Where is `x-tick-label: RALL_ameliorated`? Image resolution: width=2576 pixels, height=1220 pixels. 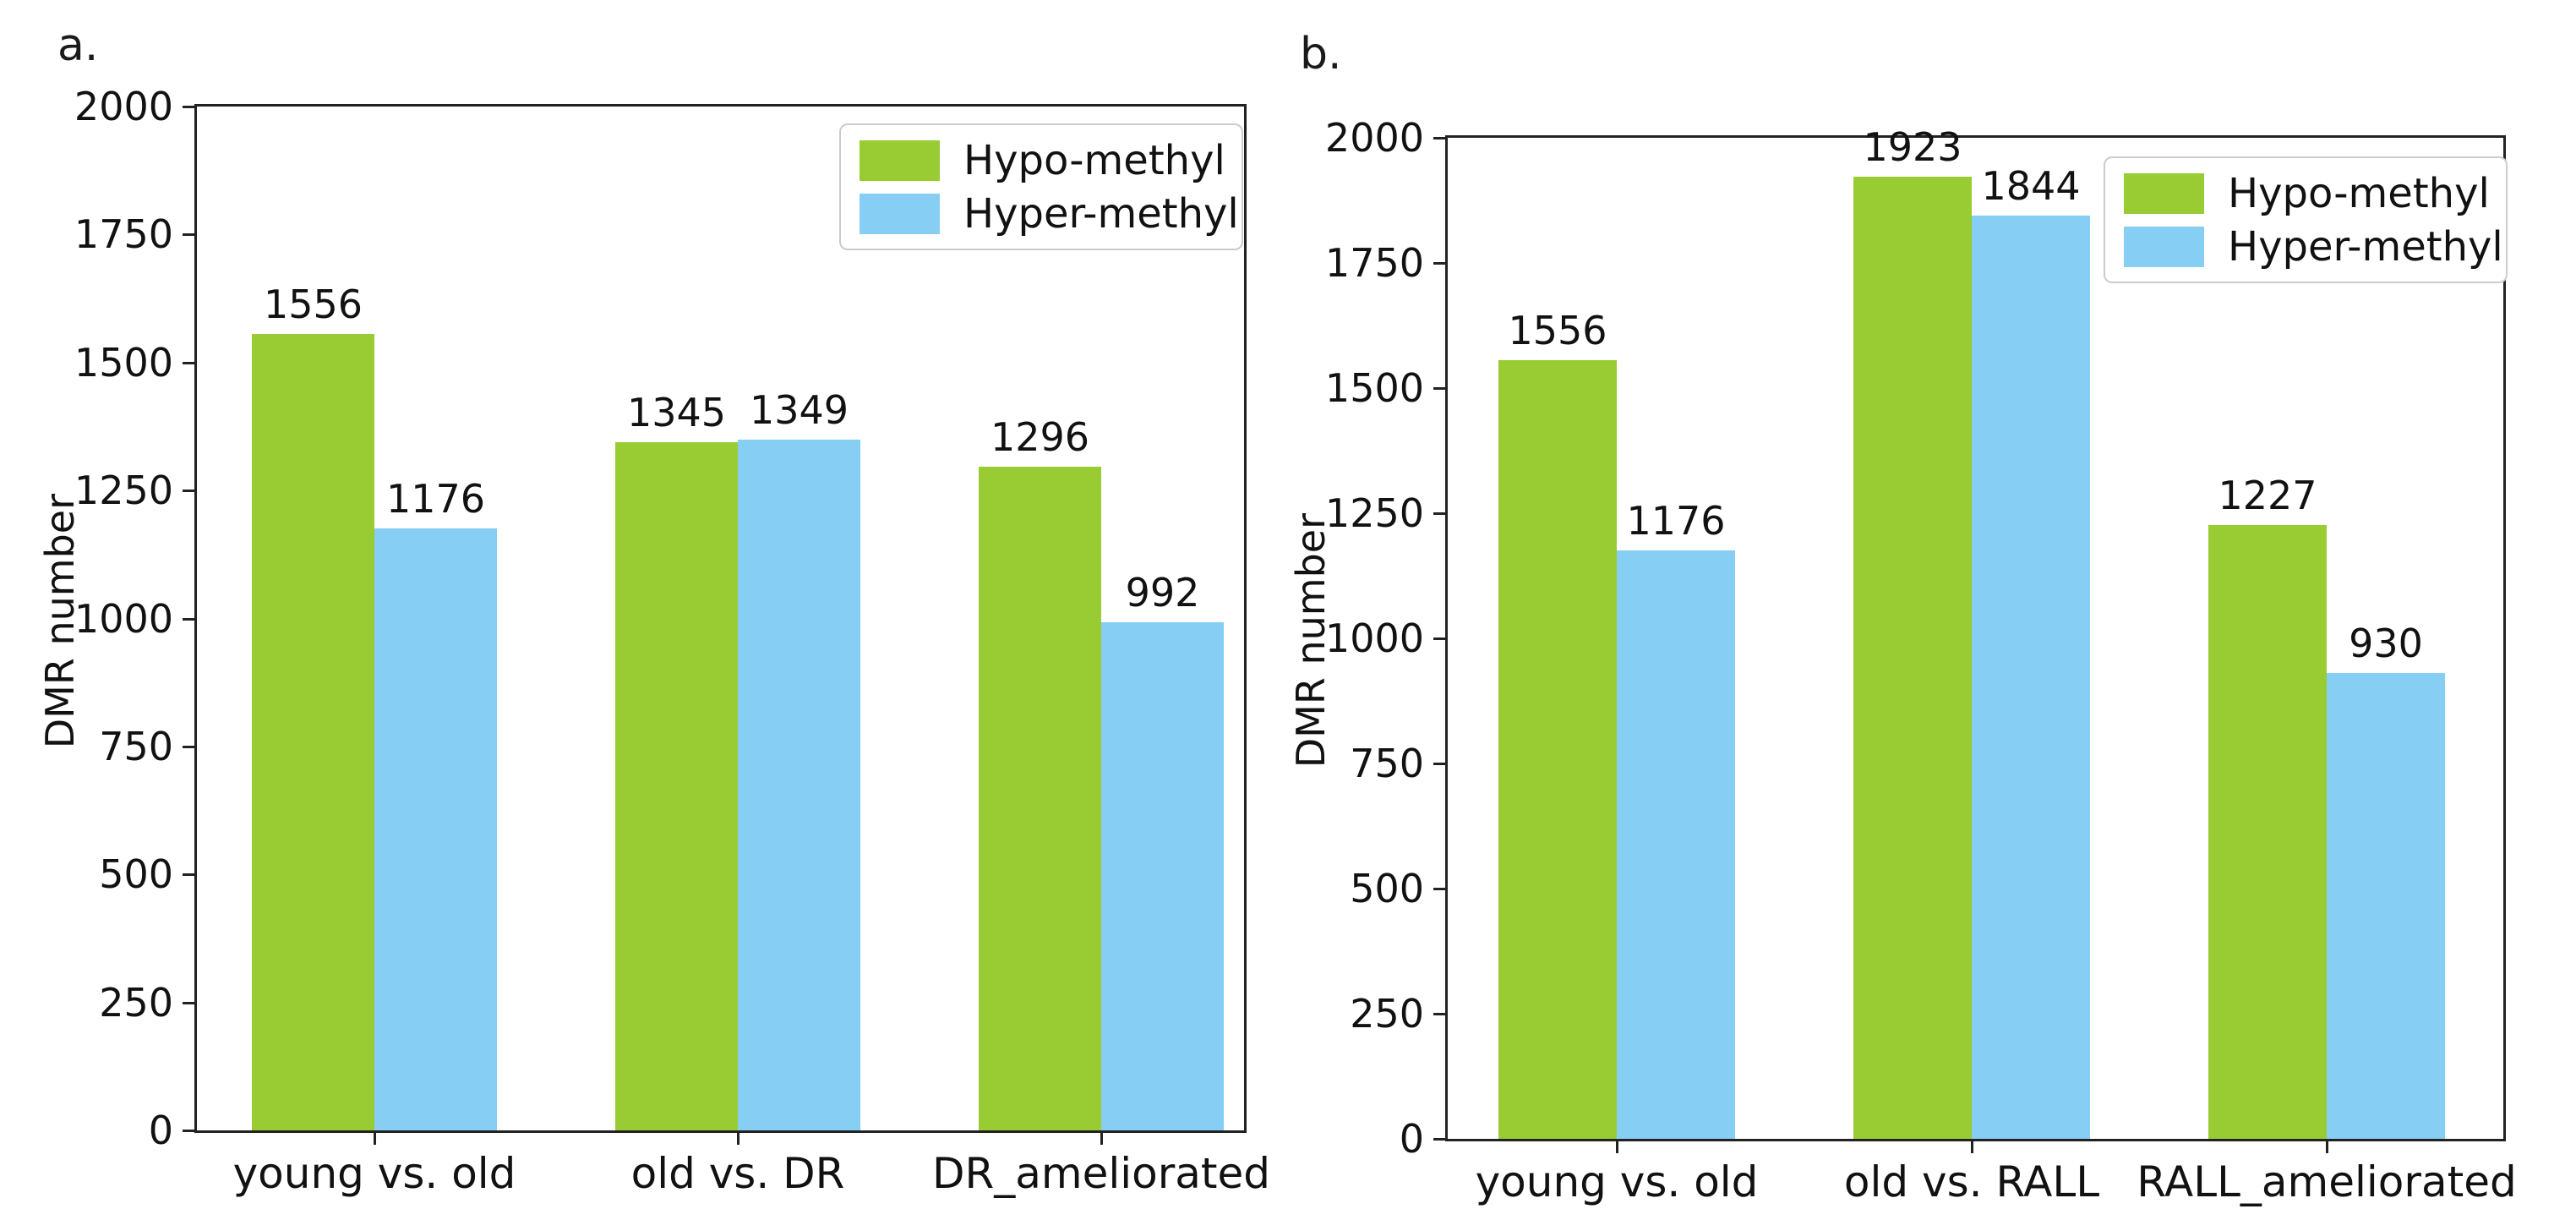
x-tick-label: RALL_ameliorated is located at coordinates (2327, 1181).